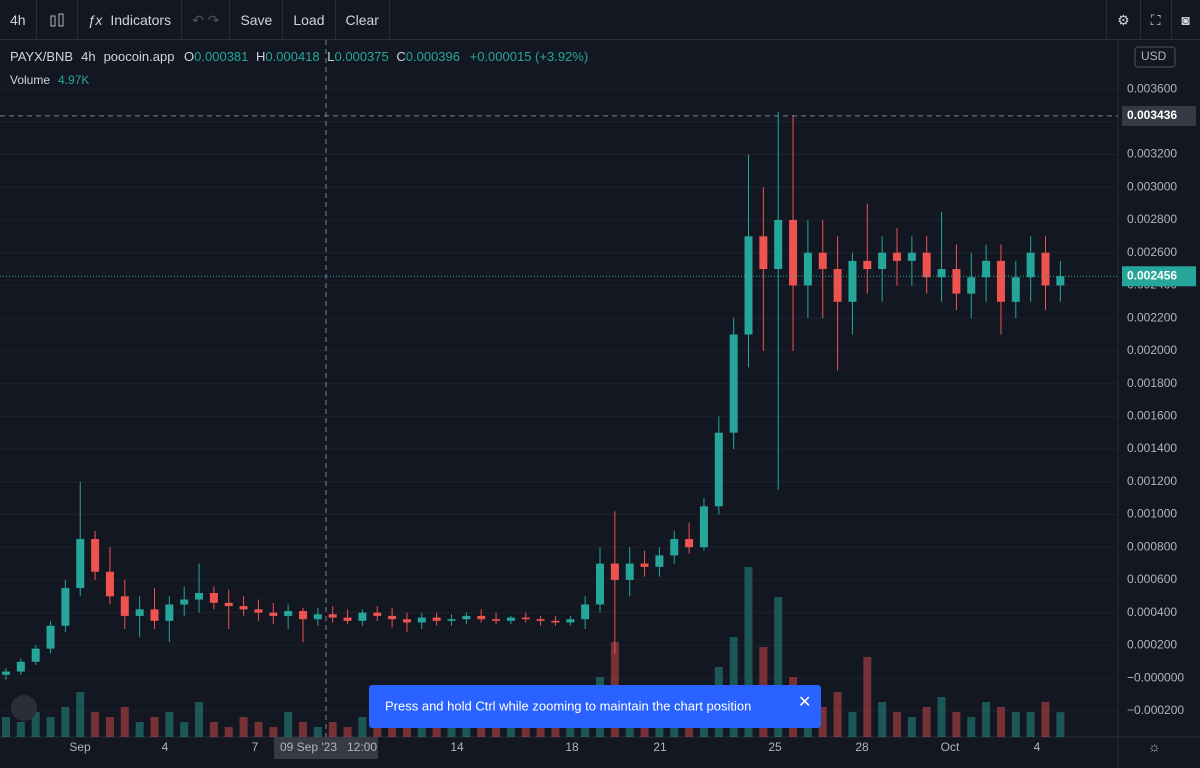 The width and height of the screenshot is (1200, 768). What do you see at coordinates (363, 20) in the screenshot?
I see `clear-button: Clear` at bounding box center [363, 20].